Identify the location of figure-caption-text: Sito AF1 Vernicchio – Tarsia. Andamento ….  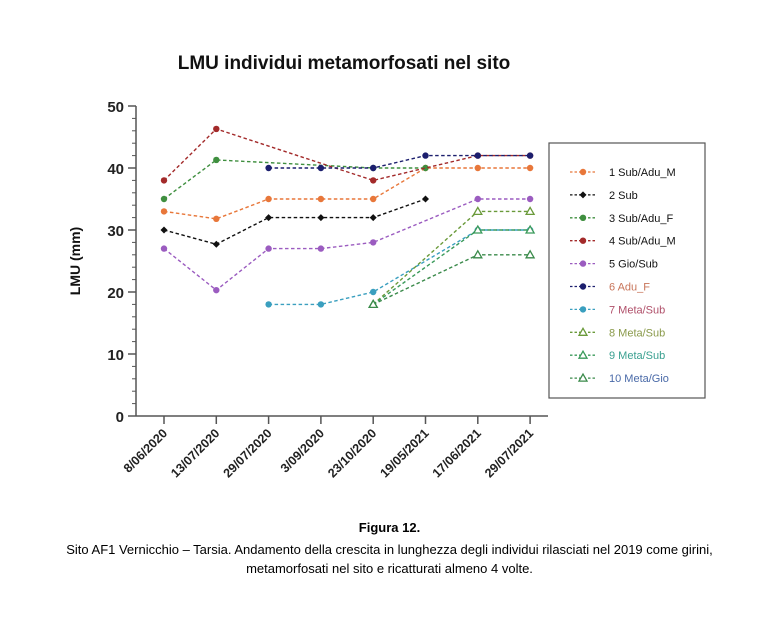
(389, 559).